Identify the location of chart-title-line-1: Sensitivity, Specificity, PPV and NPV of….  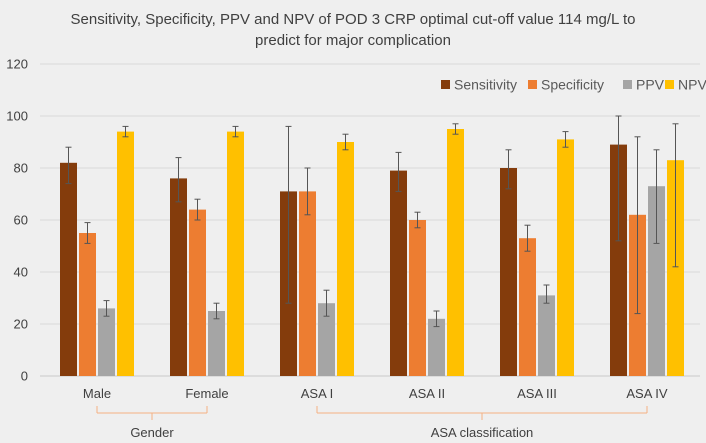
(353, 19).